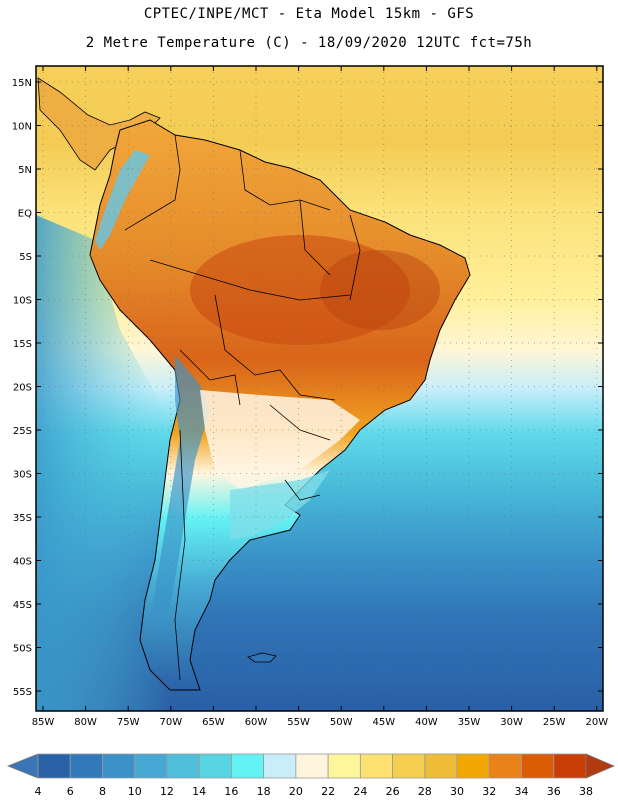 The height and width of the screenshot is (800, 618). What do you see at coordinates (280, 440) in the screenshot?
I see `pale-band` at bounding box center [280, 440].